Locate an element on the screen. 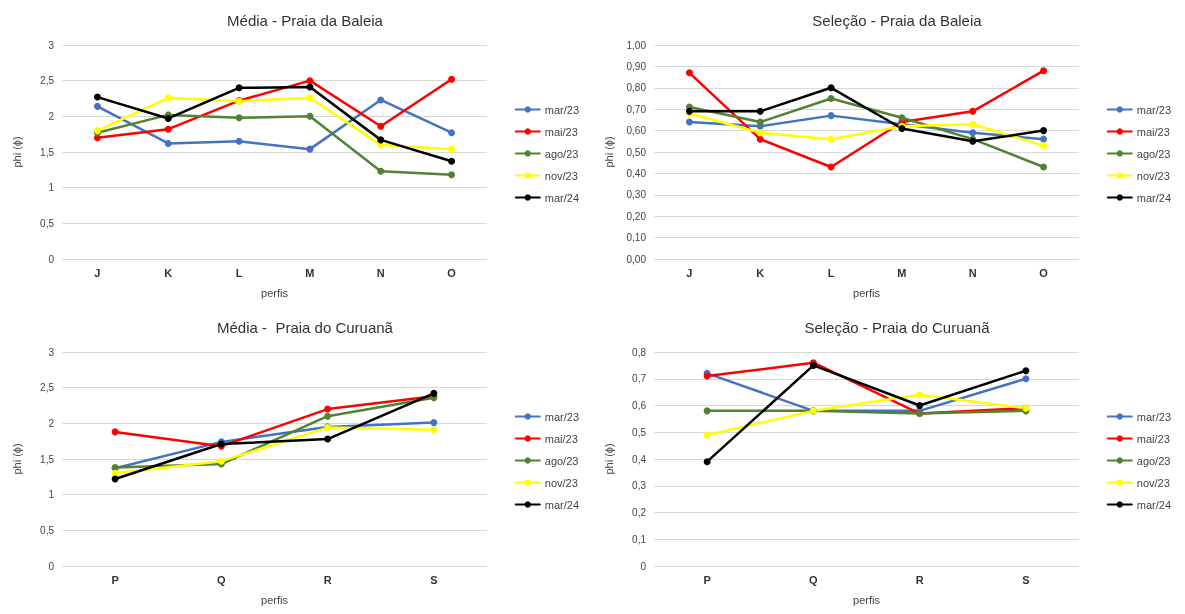 The image size is (1185, 614). y-tick-label: 0,3 is located at coordinates (639, 486).